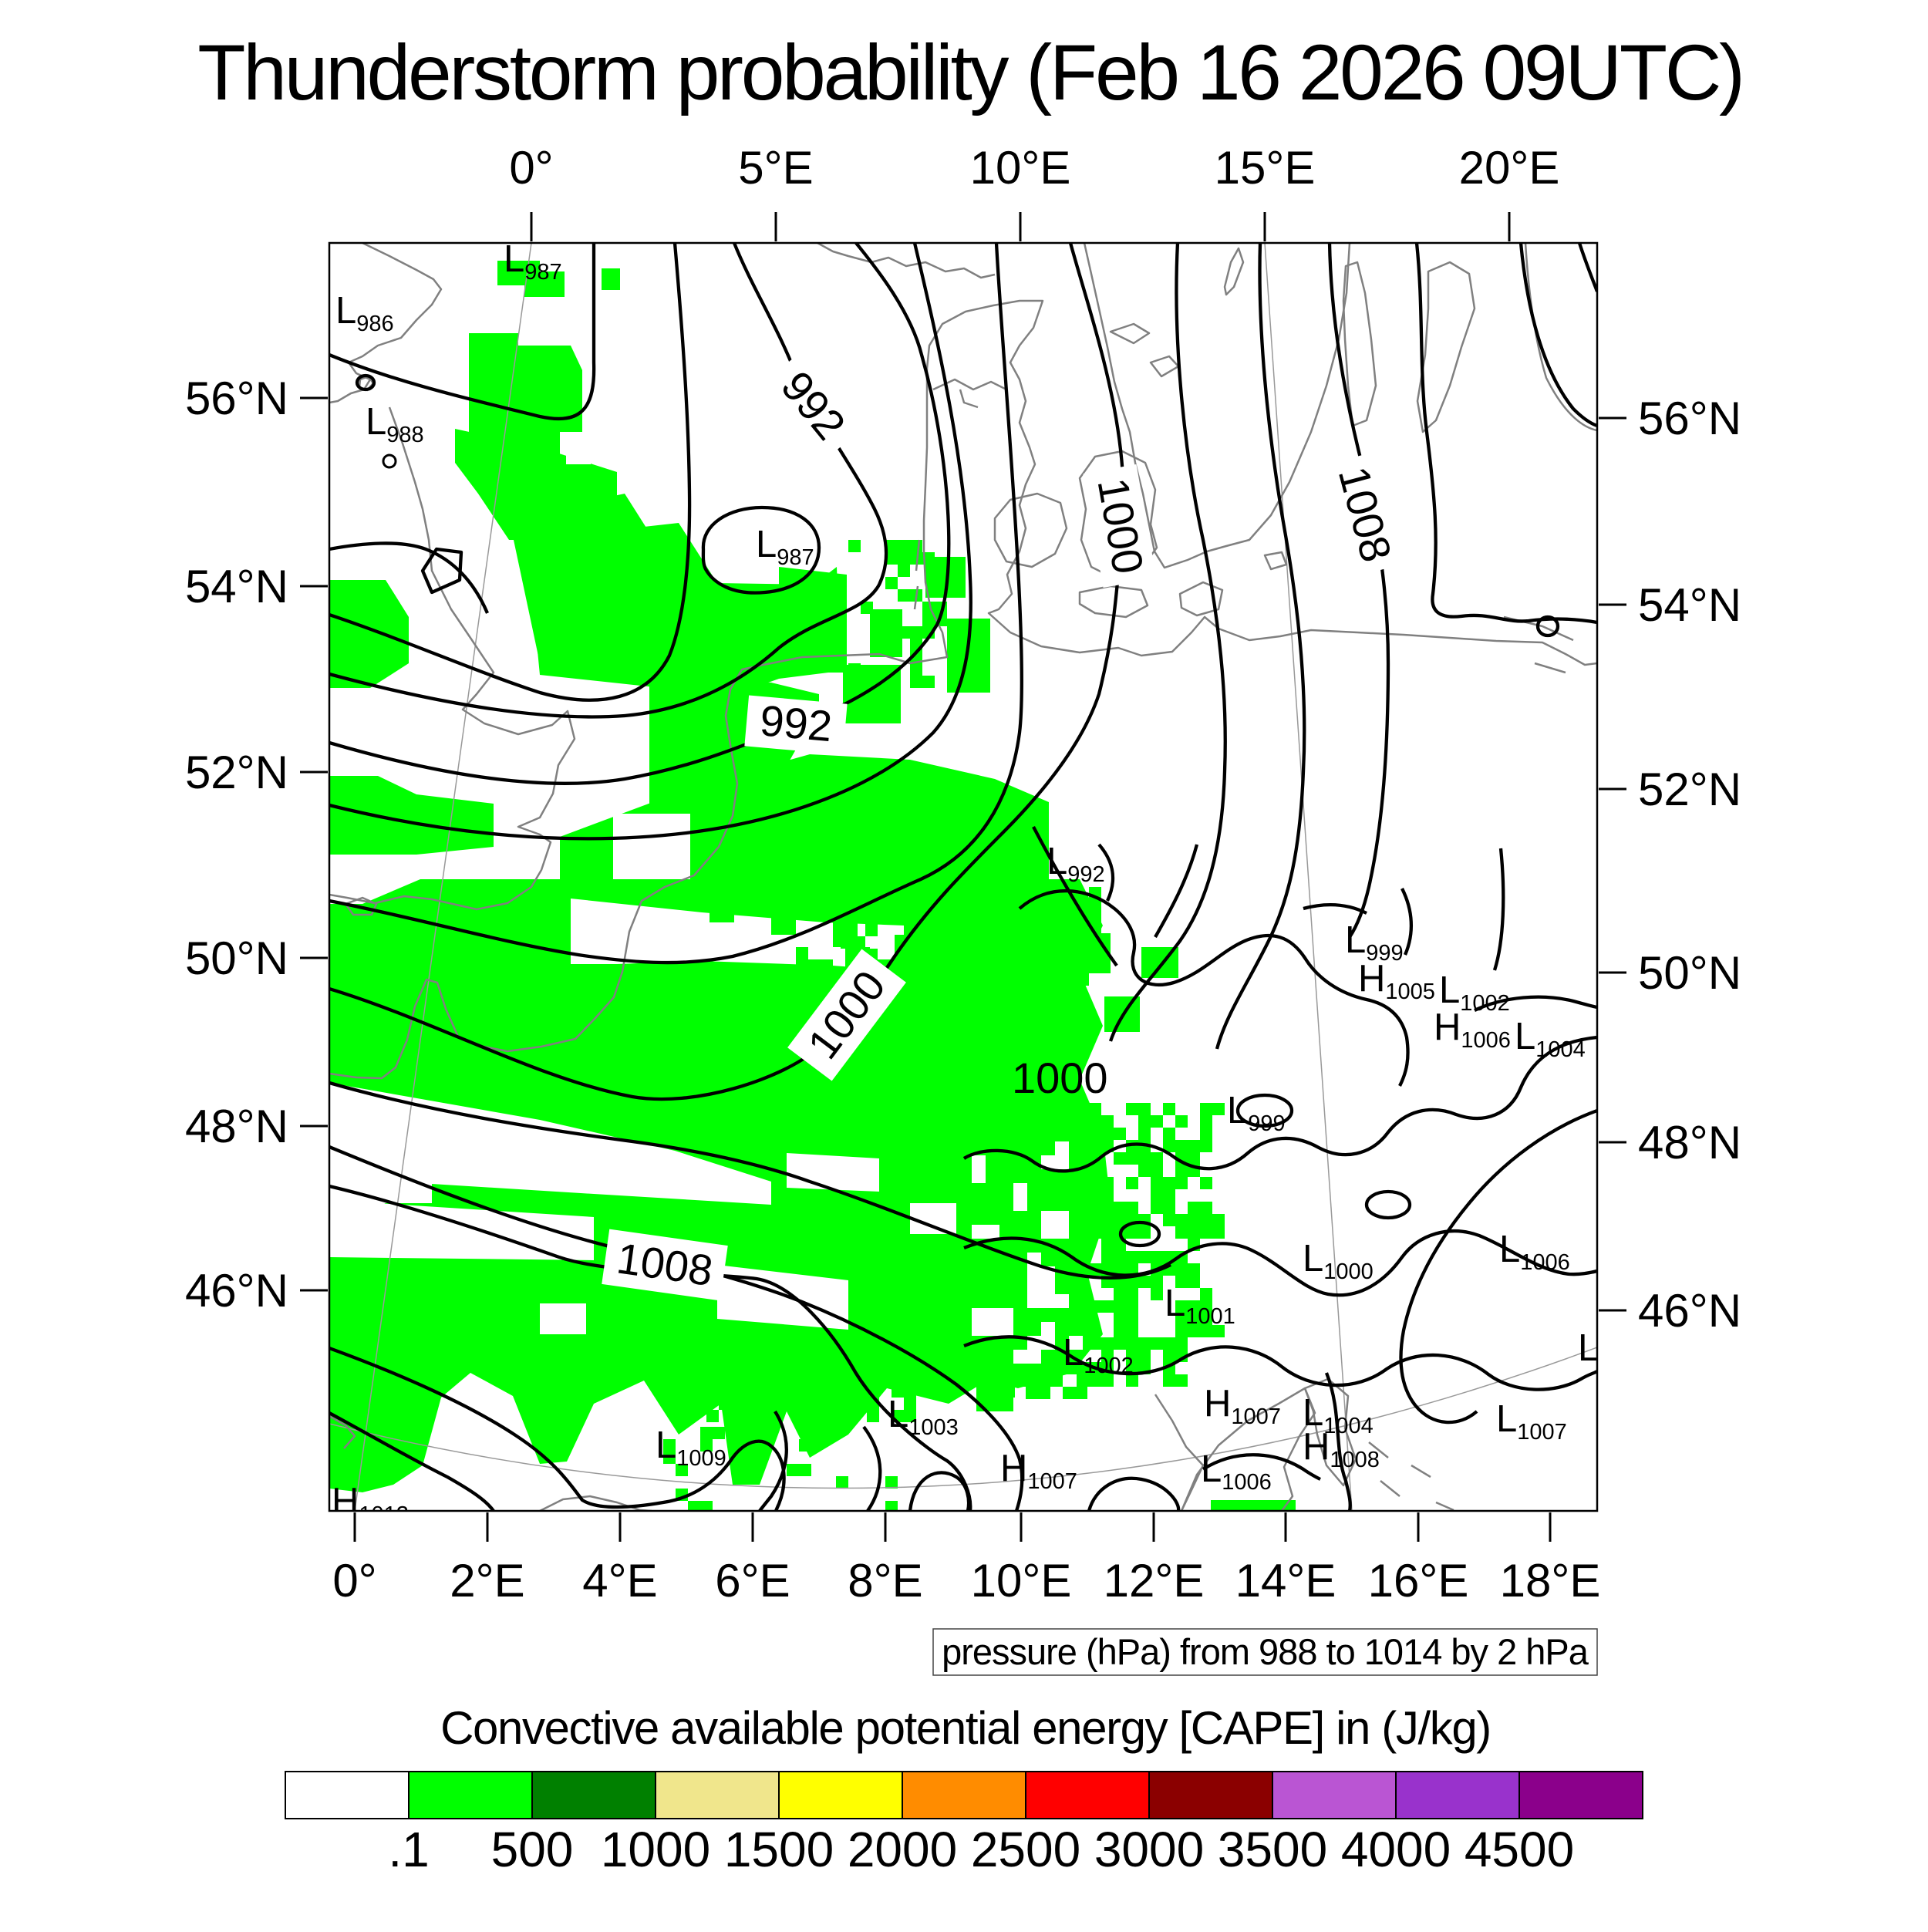 This screenshot has height=1932, width=1928. Describe the element at coordinates (1285, 1581) in the screenshot. I see `svg-text: 14°E` at that location.